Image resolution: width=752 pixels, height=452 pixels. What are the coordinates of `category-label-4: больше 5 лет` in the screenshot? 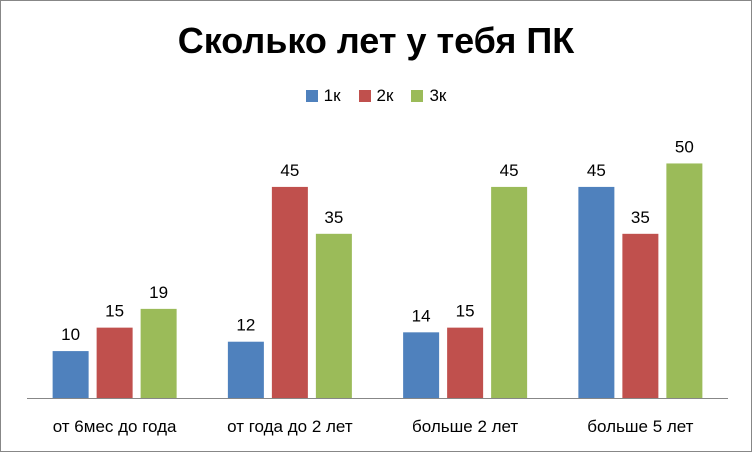 It's located at (640, 426).